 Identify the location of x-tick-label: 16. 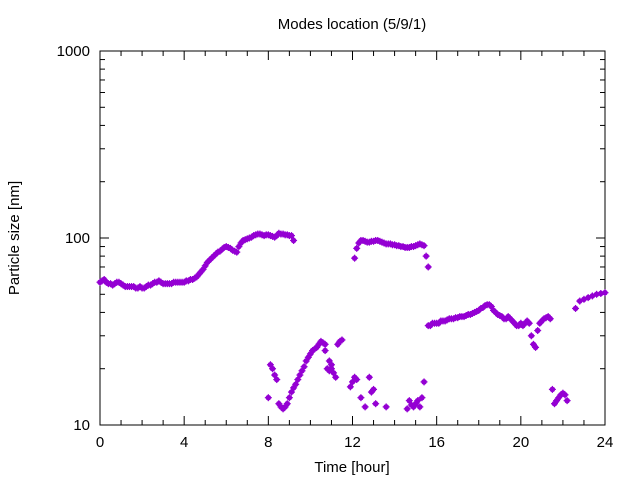
(436, 442).